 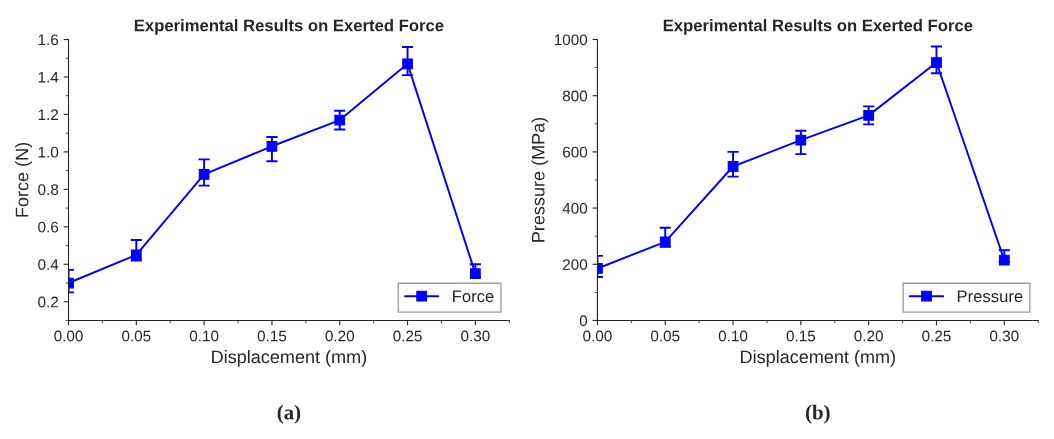 I want to click on y-tick-label: 0.6, so click(x=48, y=227).